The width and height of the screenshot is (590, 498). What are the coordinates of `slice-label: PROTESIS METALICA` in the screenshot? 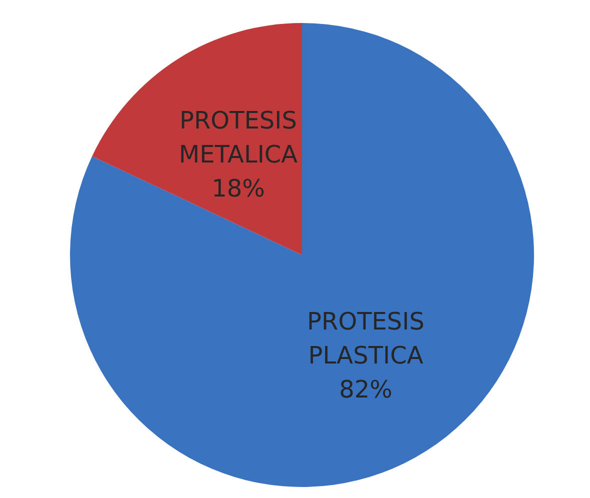 It's located at (238, 137).